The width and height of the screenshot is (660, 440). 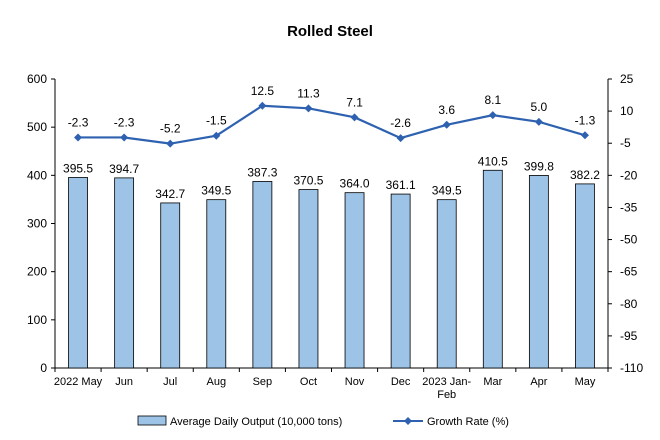 What do you see at coordinates (627, 79) in the screenshot?
I see `y-right-tick-label: 25` at bounding box center [627, 79].